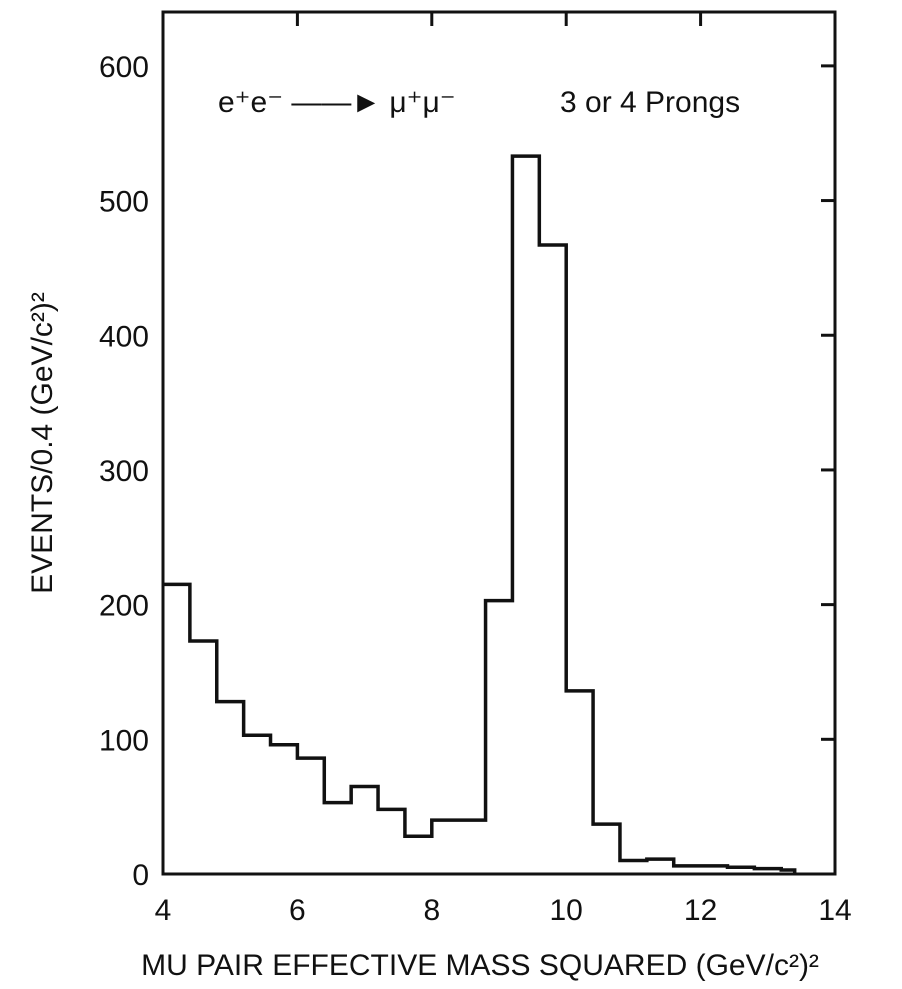  What do you see at coordinates (140, 875) in the screenshot?
I see `y-tick-label: 0` at bounding box center [140, 875].